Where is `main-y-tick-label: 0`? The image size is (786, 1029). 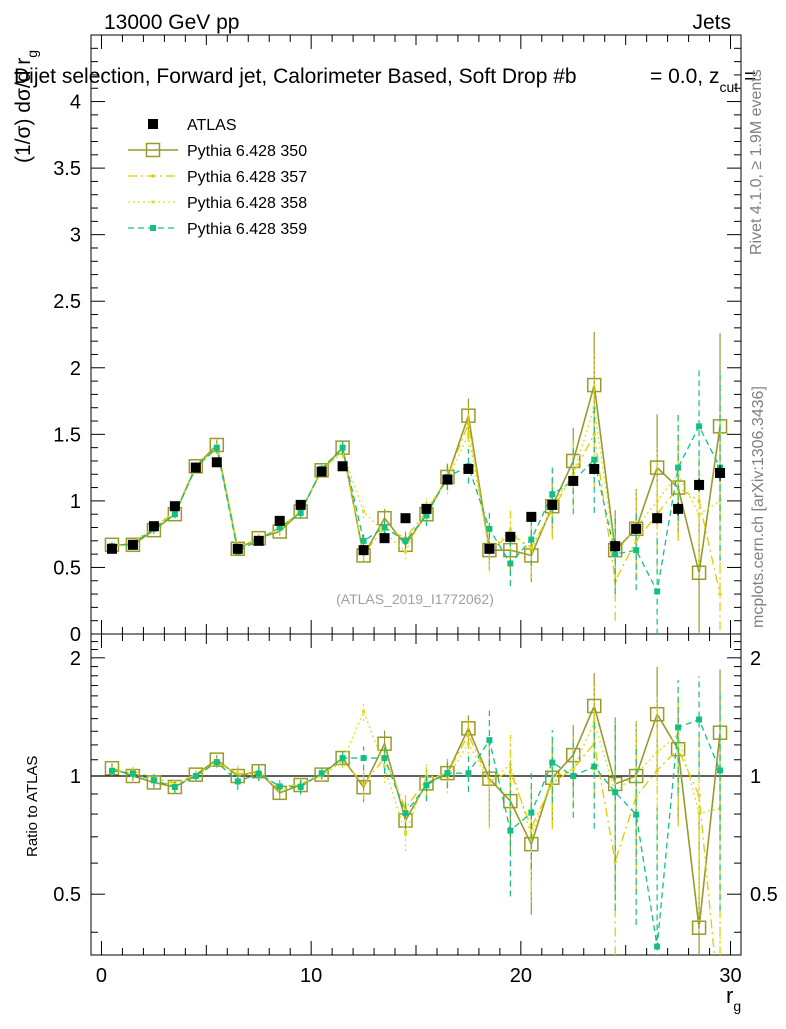 main-y-tick-label: 0 is located at coordinates (75, 635).